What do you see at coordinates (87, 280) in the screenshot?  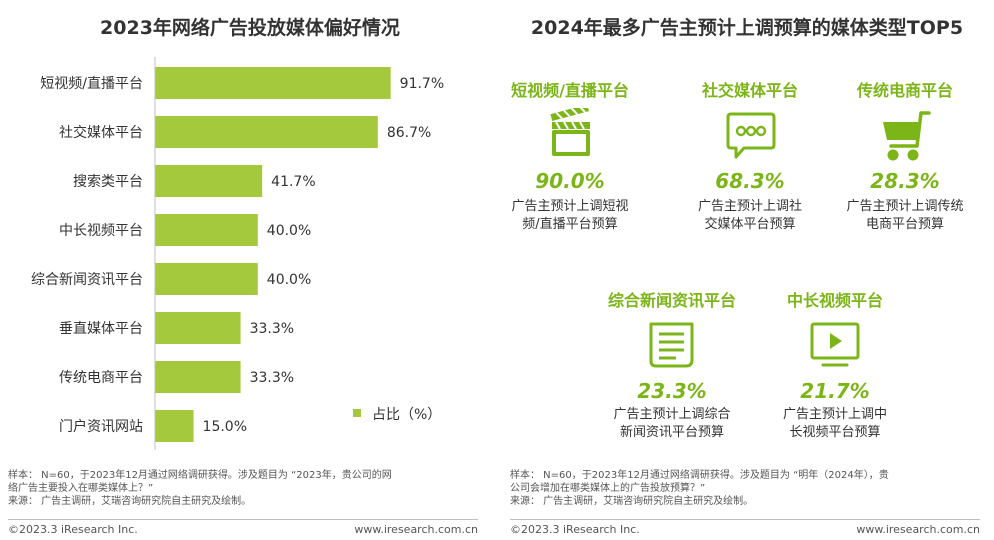 I see `category-label: 综合新闻资讯平台` at bounding box center [87, 280].